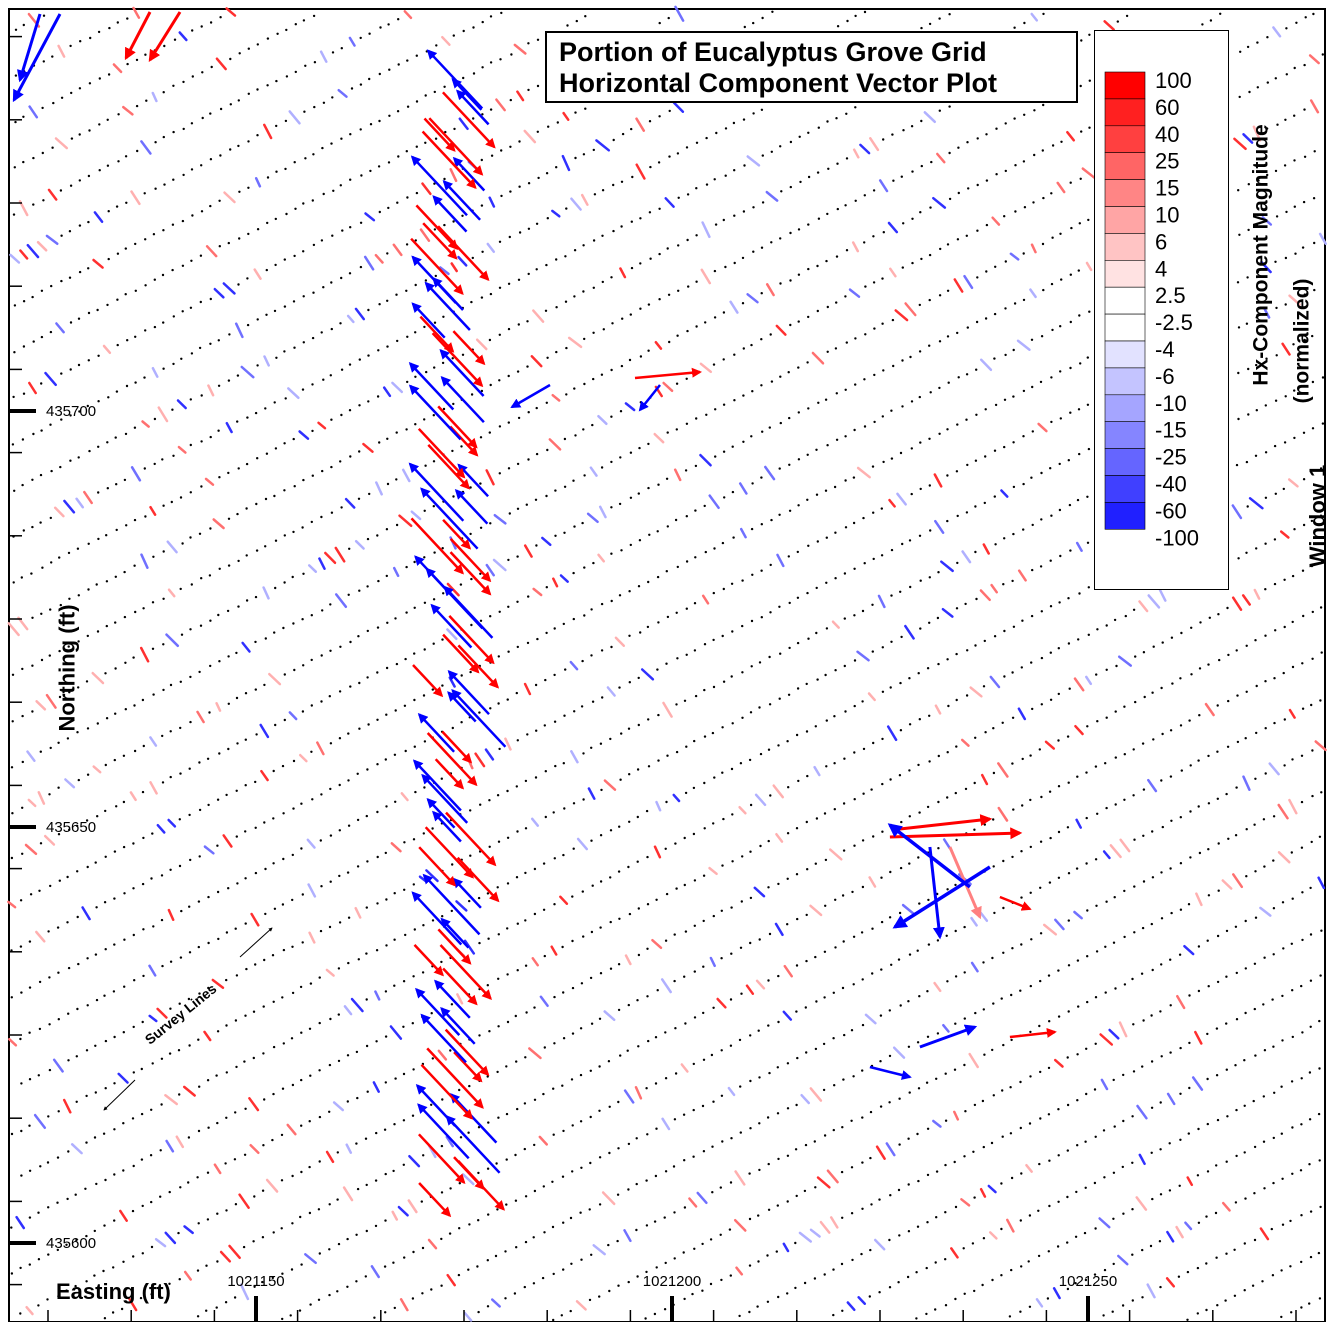 Image resolution: width=1331 pixels, height=1322 pixels. Describe the element at coordinates (443, 1038) in the screenshot. I see `strong-vector-blue` at that location.